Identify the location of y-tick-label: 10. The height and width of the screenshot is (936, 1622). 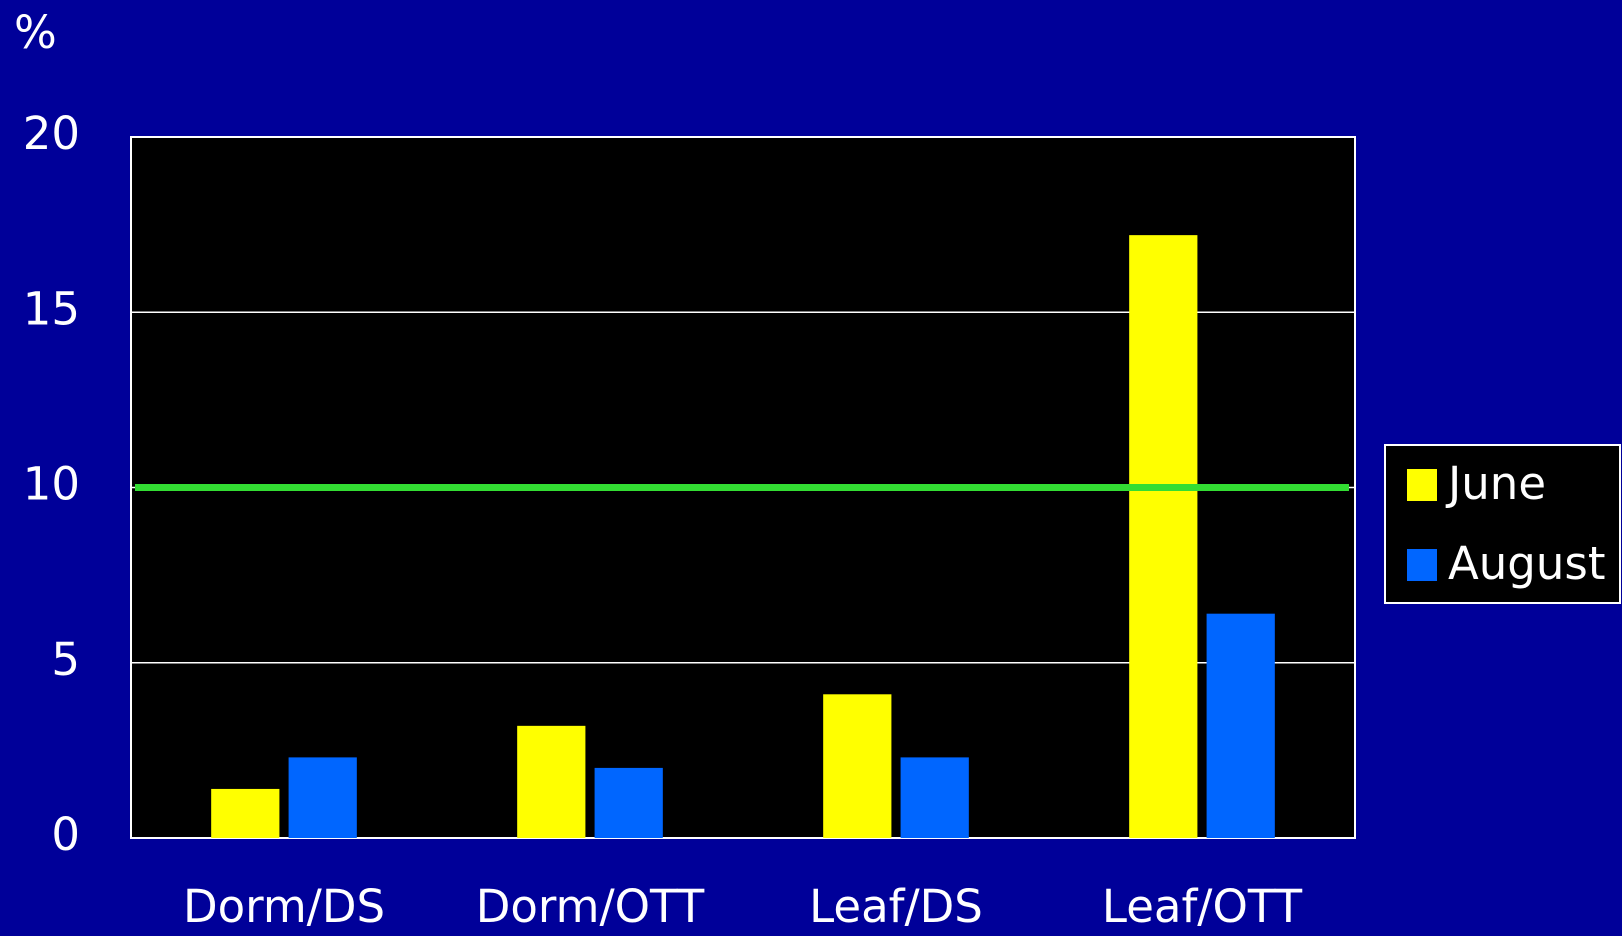
(51, 484).